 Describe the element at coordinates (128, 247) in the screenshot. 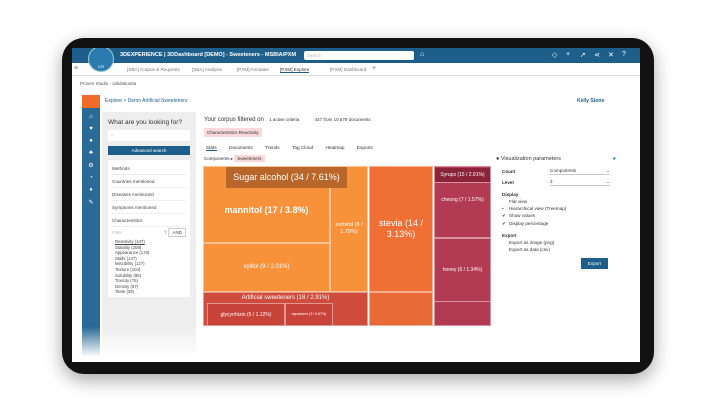

I see `characteristic-item: Stability (208)` at that location.